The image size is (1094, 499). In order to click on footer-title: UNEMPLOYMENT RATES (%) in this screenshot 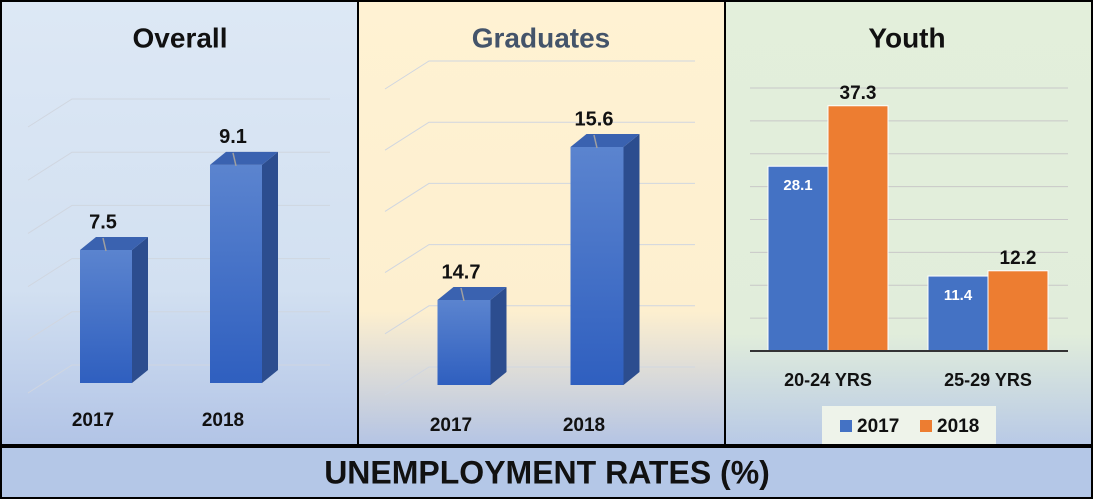, I will do `click(547, 472)`.